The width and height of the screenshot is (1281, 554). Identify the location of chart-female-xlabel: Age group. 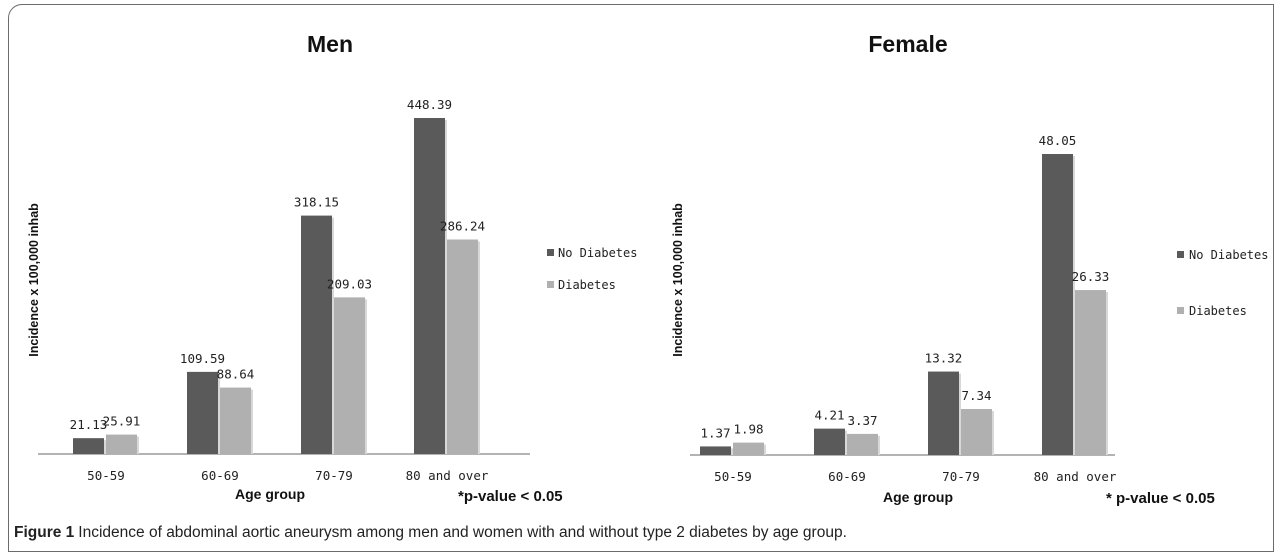
(918, 497).